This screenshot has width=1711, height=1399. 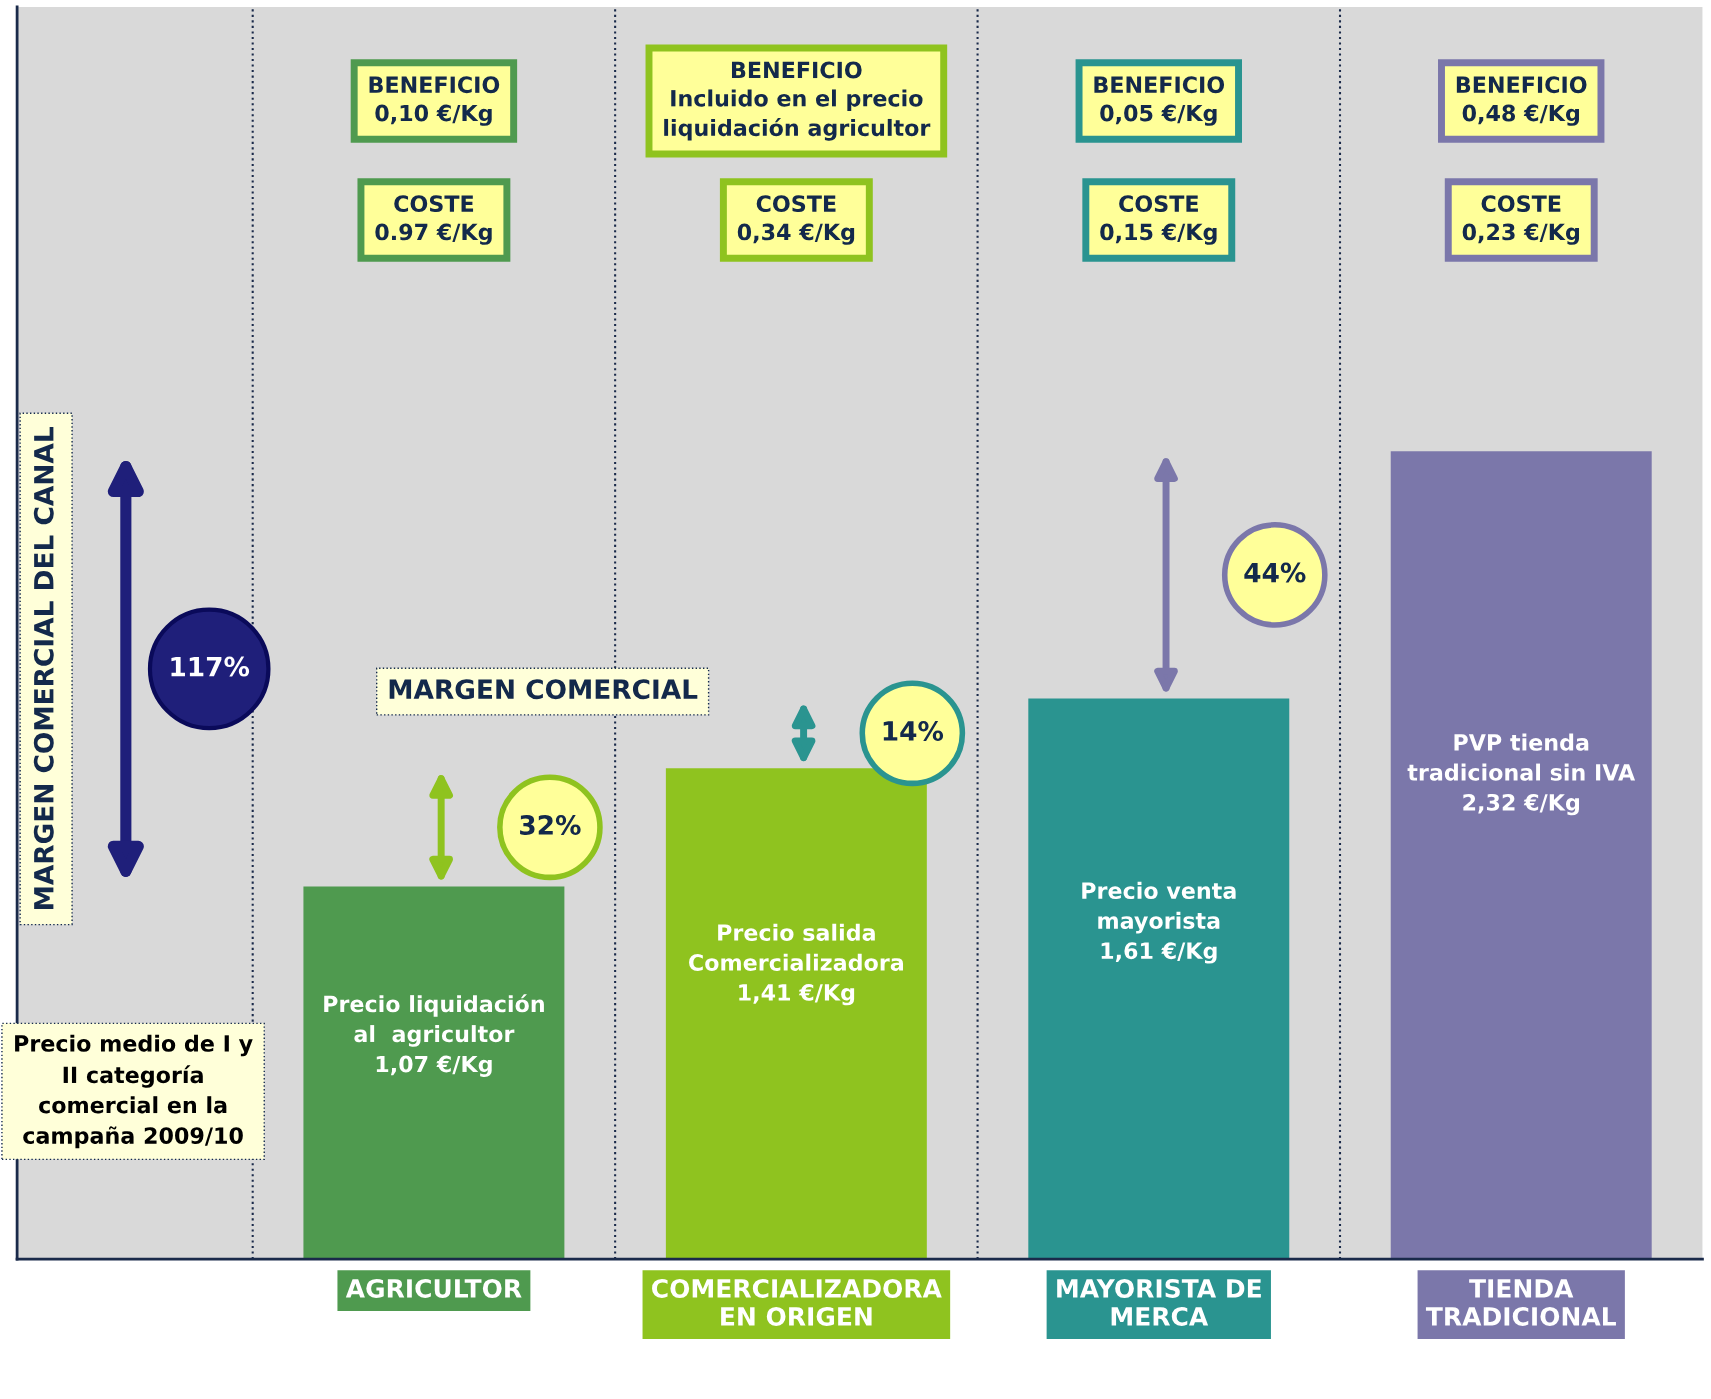 What do you see at coordinates (1521, 101) in the screenshot?
I see `text: BENEFICIO 0,48 €/Kg` at bounding box center [1521, 101].